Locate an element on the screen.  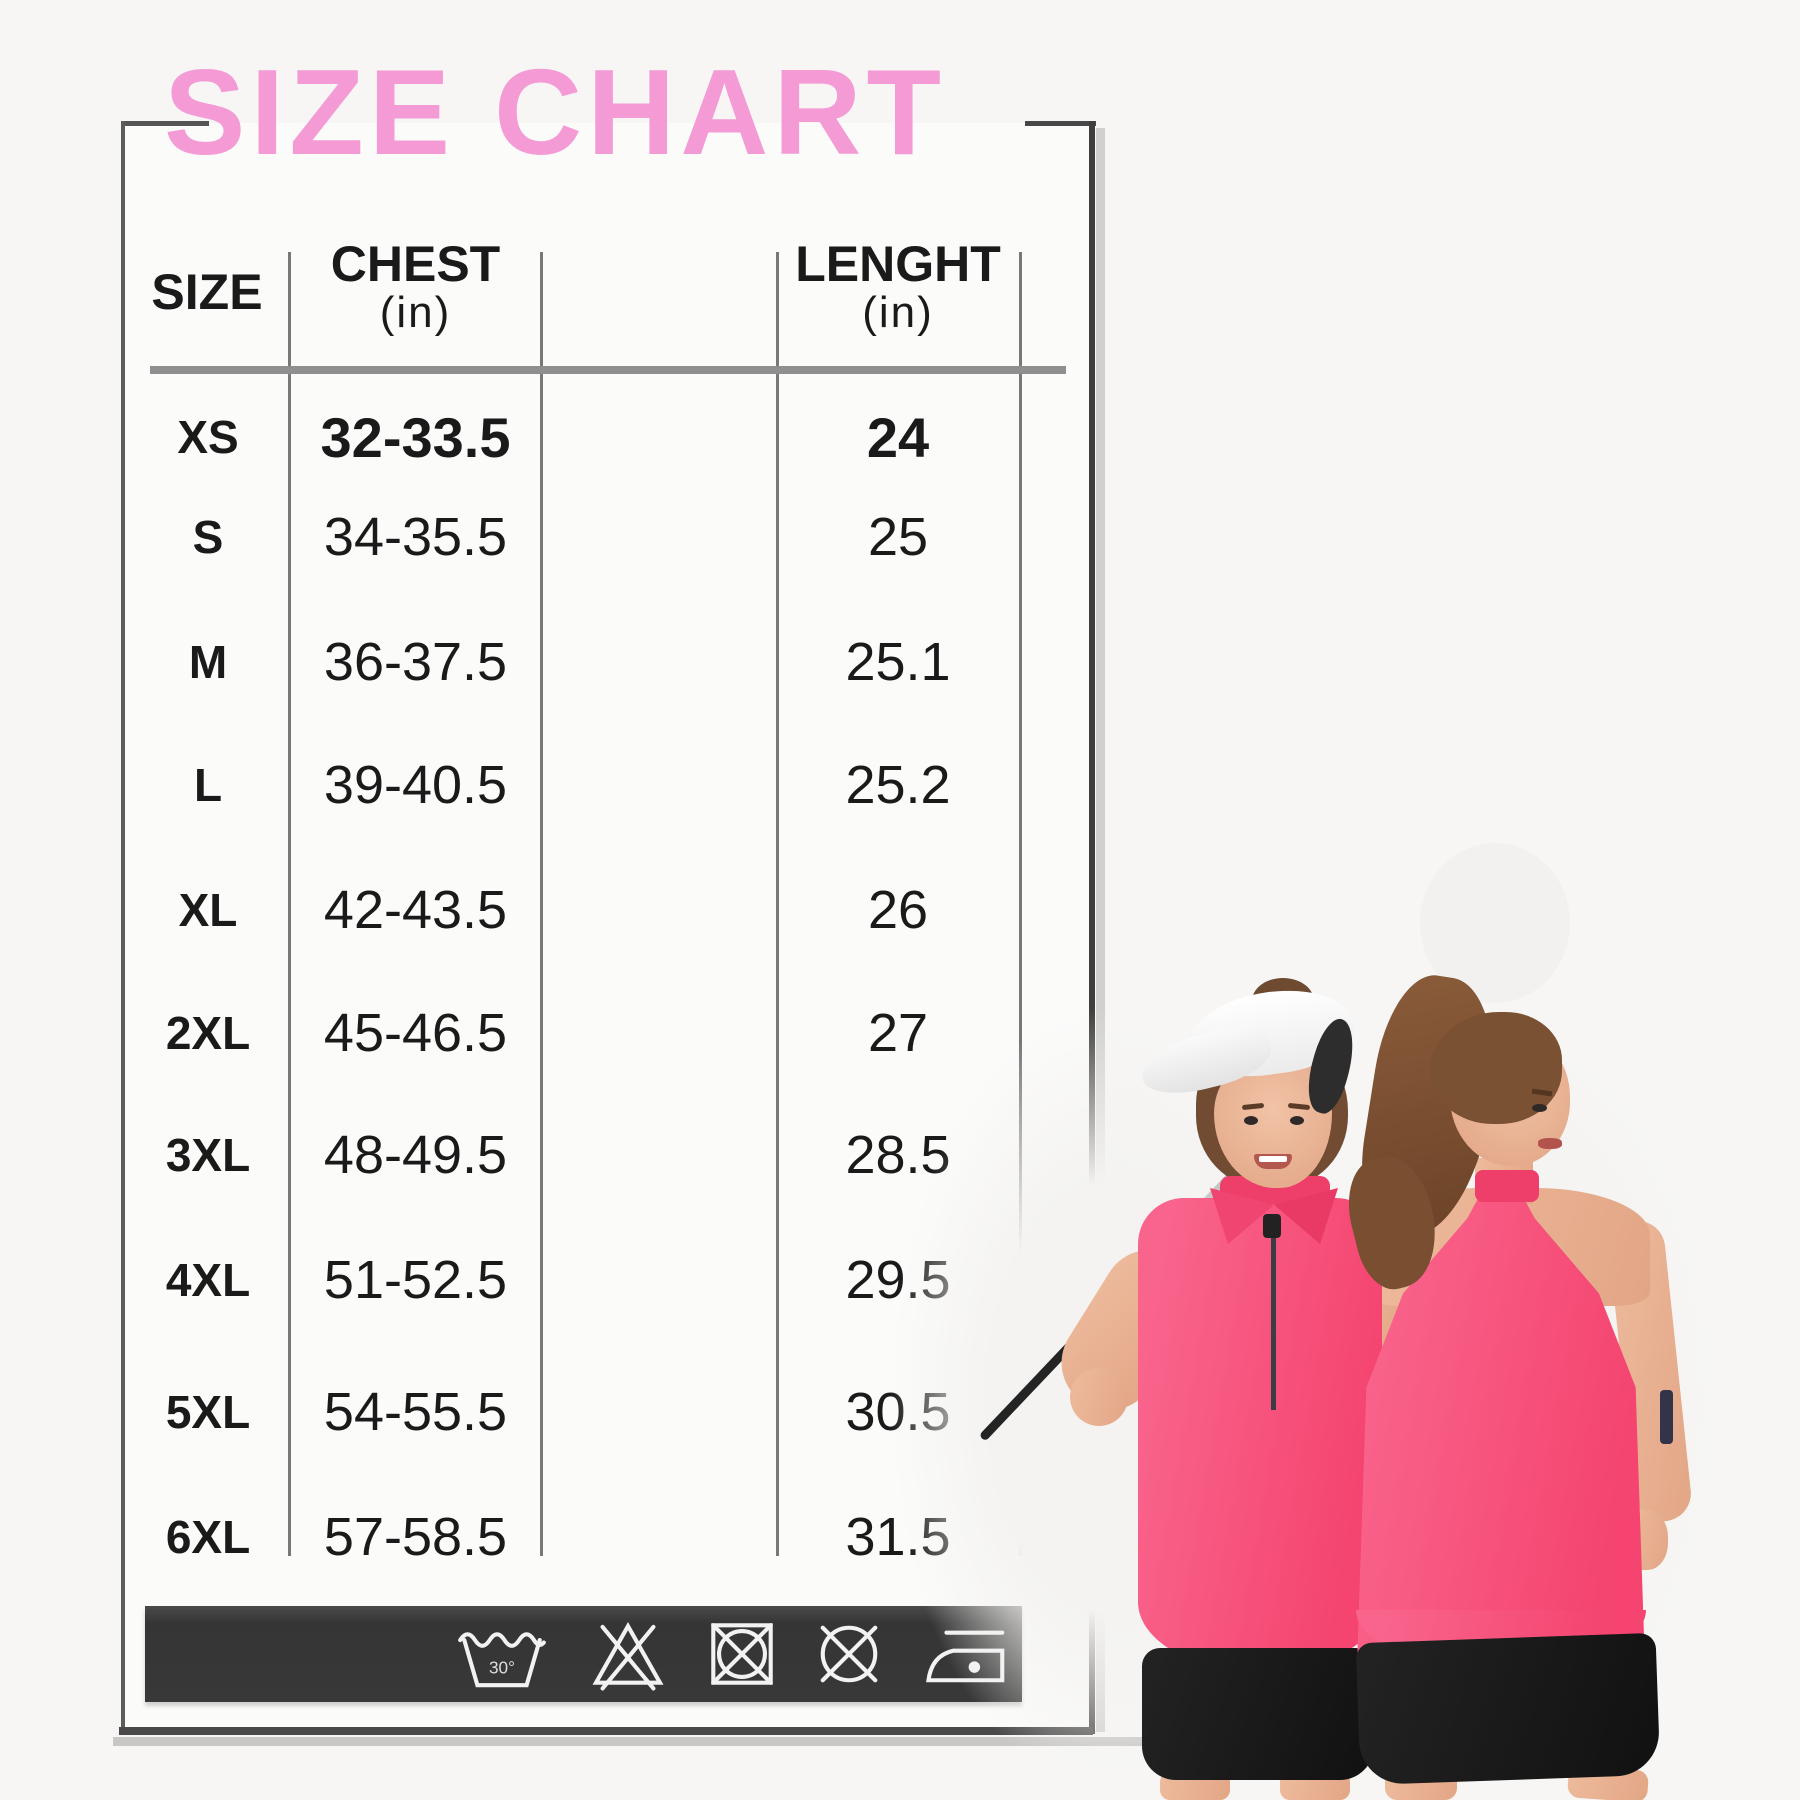
do-not-bleach-icon is located at coordinates (628, 1654).